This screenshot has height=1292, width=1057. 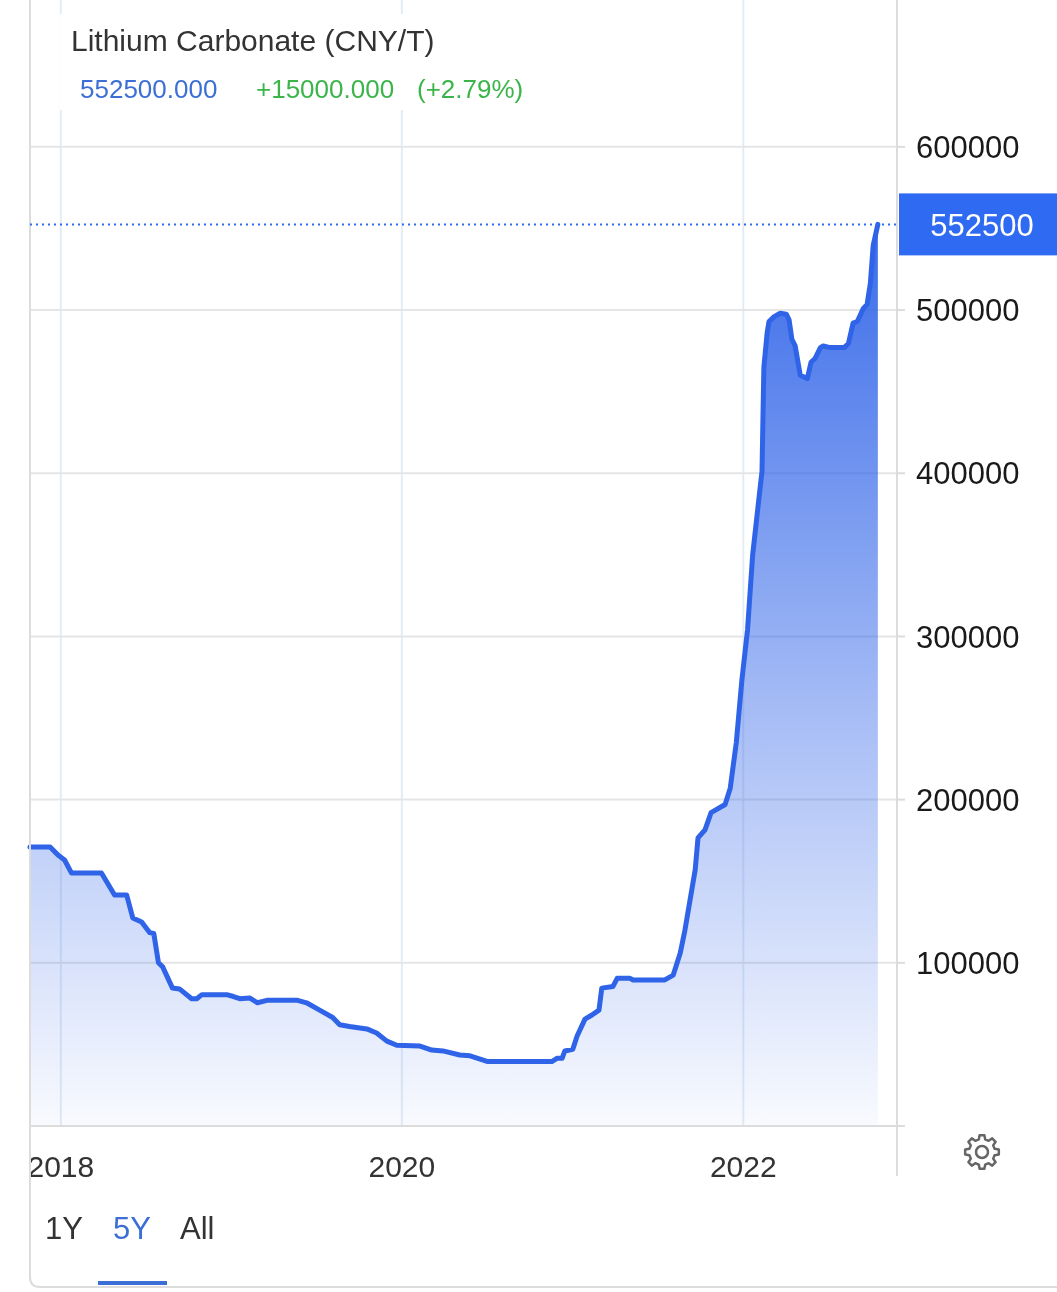 What do you see at coordinates (968, 963) in the screenshot?
I see `y-tick-label: 100000` at bounding box center [968, 963].